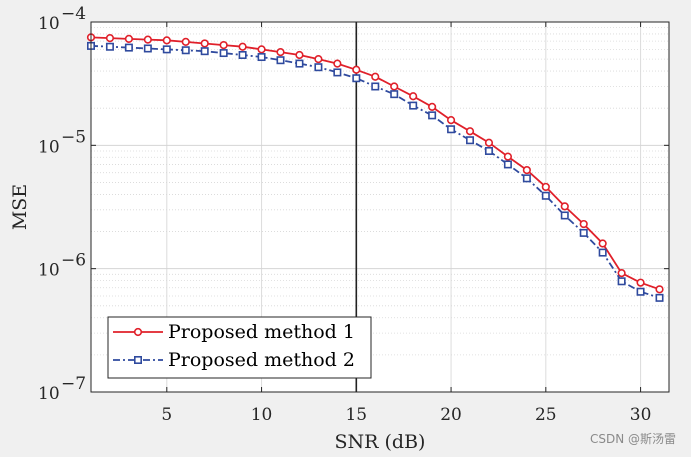 Image resolution: width=691 pixels, height=457 pixels. I want to click on x-tick-label: 10, so click(262, 415).